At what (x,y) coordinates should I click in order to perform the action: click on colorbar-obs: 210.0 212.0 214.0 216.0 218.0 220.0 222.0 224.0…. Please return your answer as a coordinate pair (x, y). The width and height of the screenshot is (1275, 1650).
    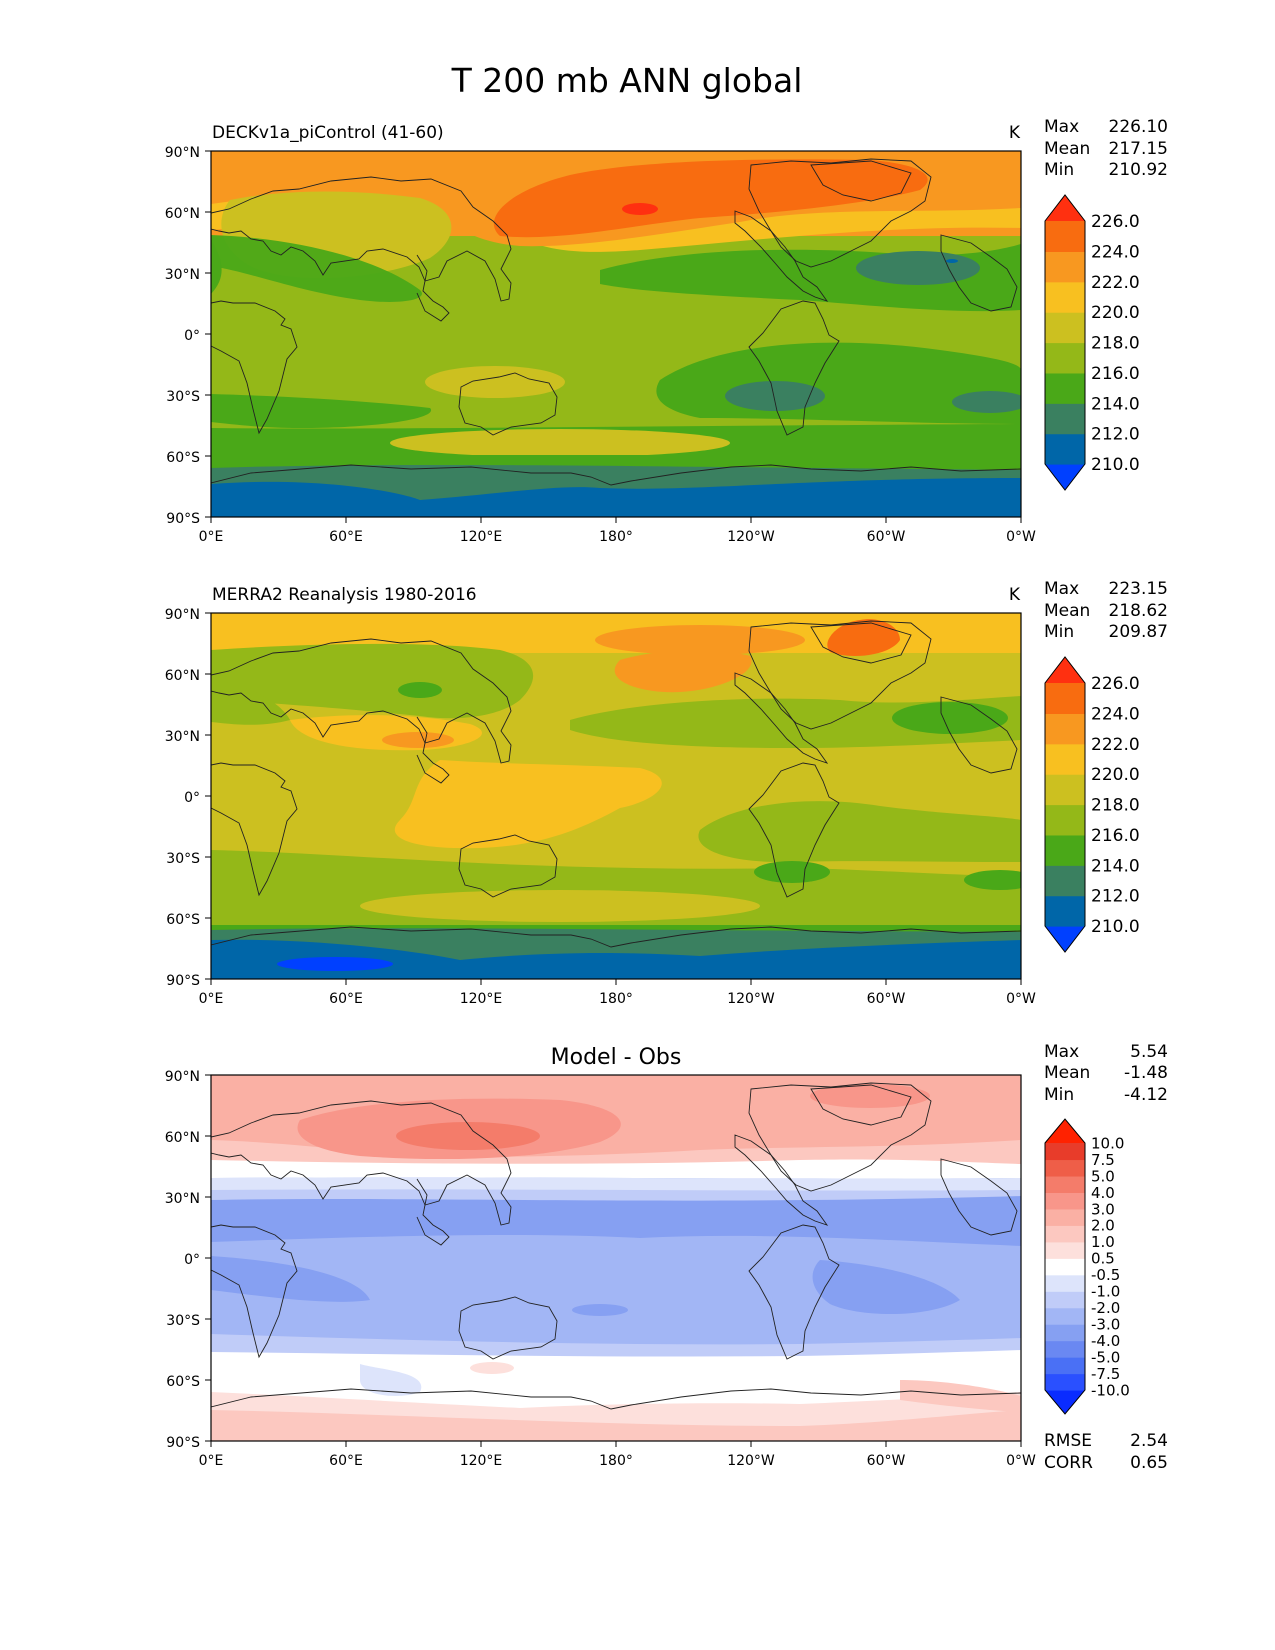
    Looking at the image, I should click on (1092, 804).